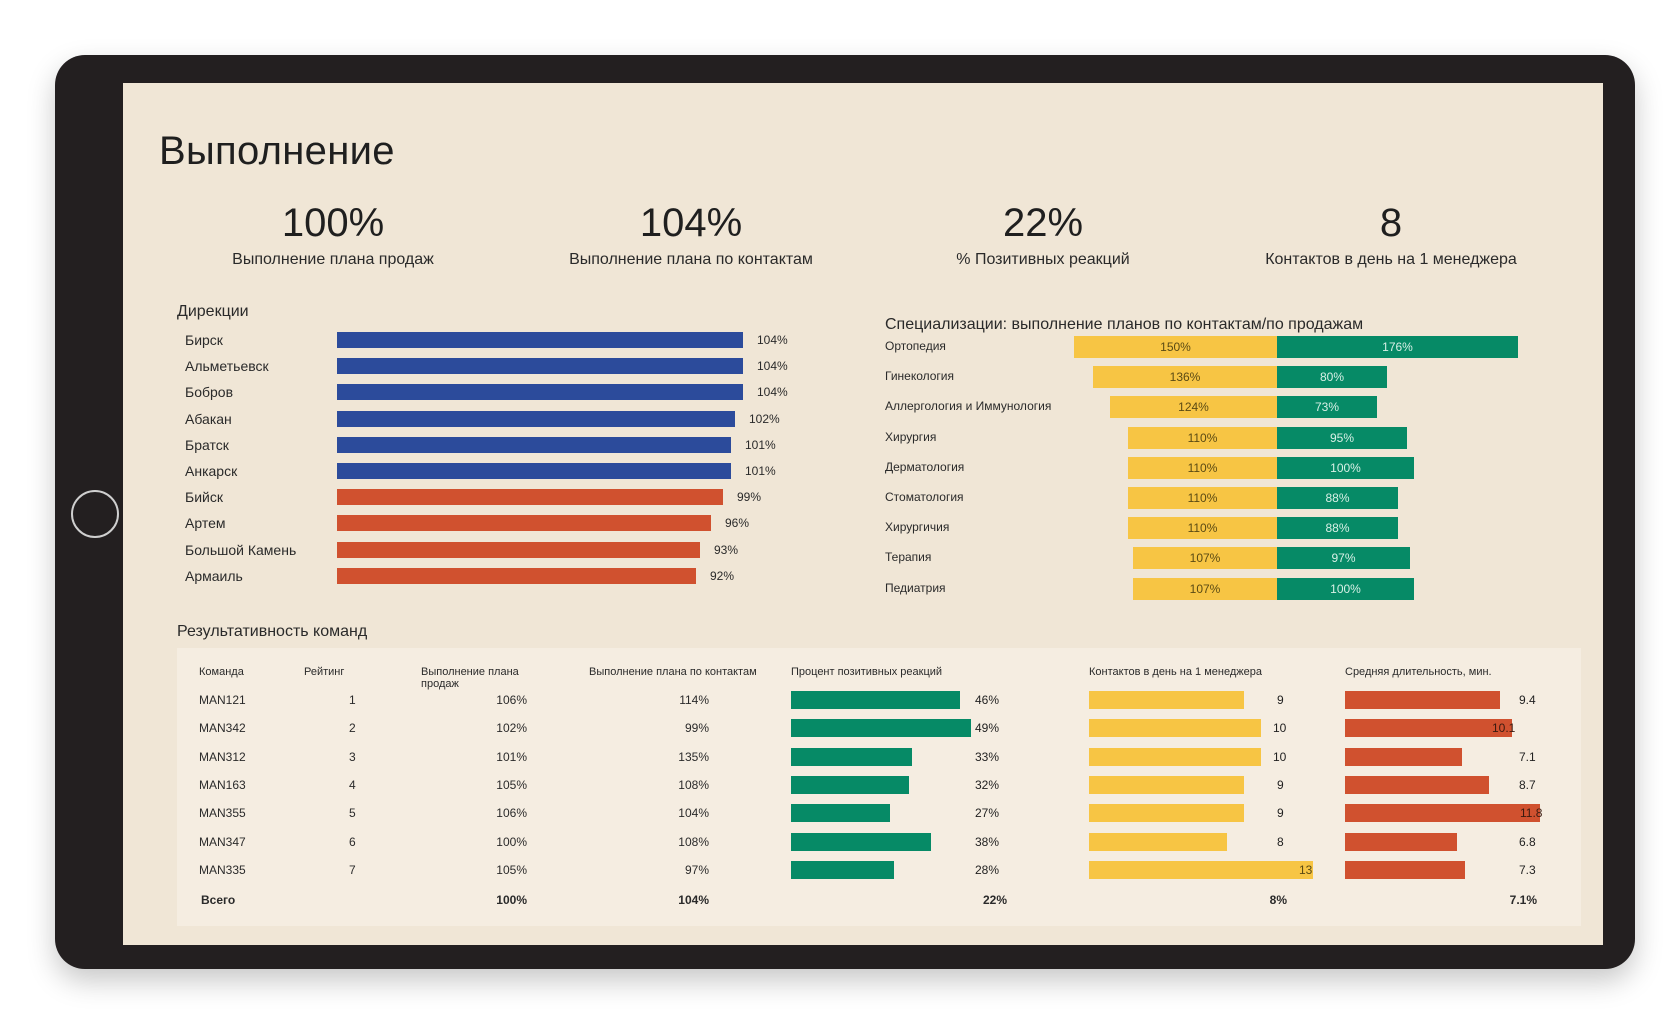  I want to click on specialization-row: Стоматология 110% 88%, so click(1230, 499).